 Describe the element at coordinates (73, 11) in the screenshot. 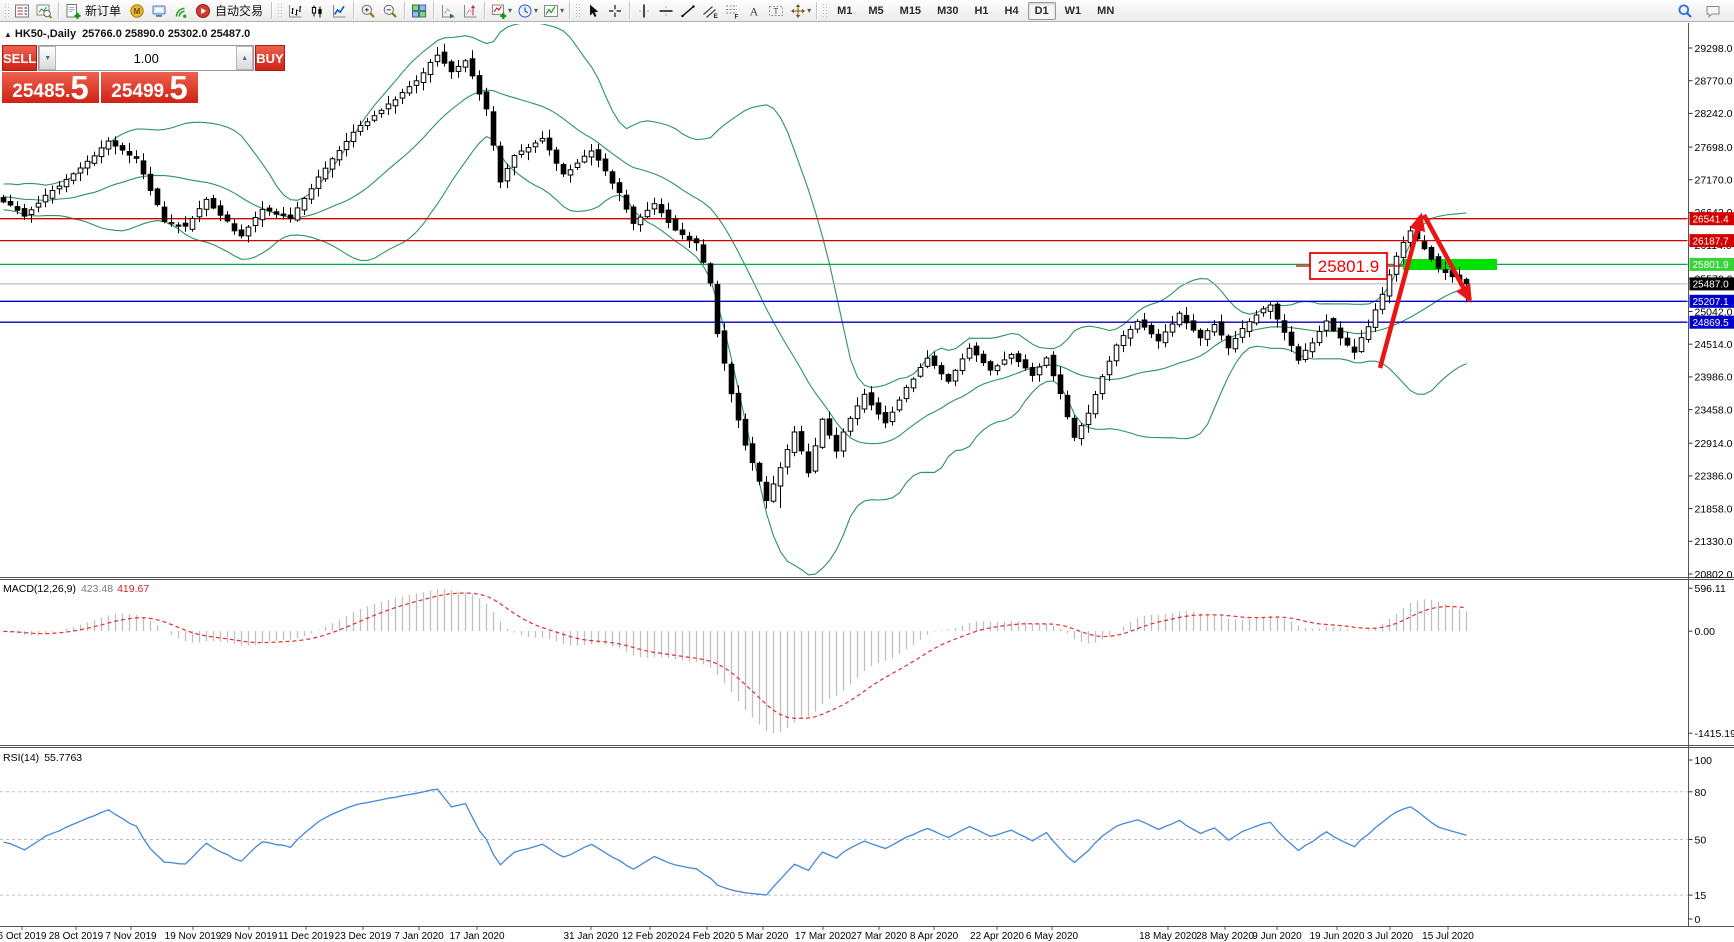

I see `new-order-icon` at that location.